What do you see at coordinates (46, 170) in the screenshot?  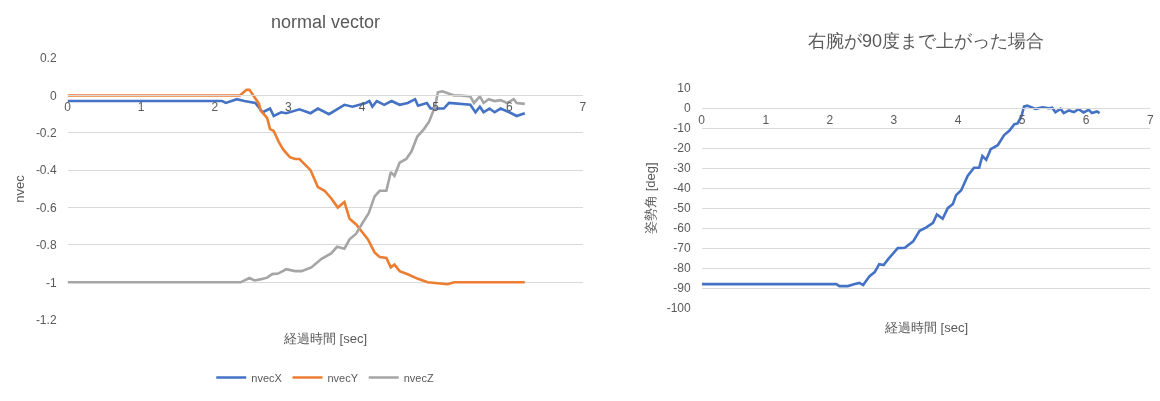 I see `y-tick-label: -0.4` at bounding box center [46, 170].